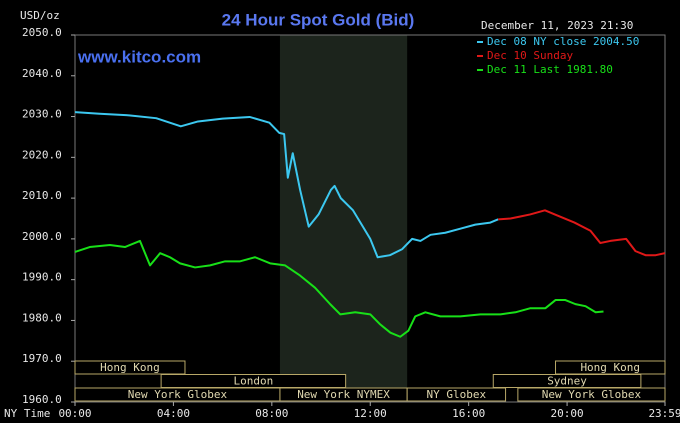  What do you see at coordinates (271, 413) in the screenshot?
I see `x-tick-label: 08:00` at bounding box center [271, 413].